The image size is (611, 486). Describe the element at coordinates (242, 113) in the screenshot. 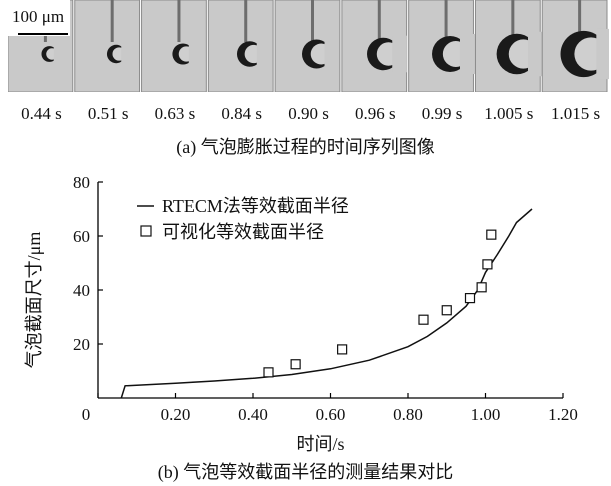

I see `frame-time-label: 0.84 s` at that location.